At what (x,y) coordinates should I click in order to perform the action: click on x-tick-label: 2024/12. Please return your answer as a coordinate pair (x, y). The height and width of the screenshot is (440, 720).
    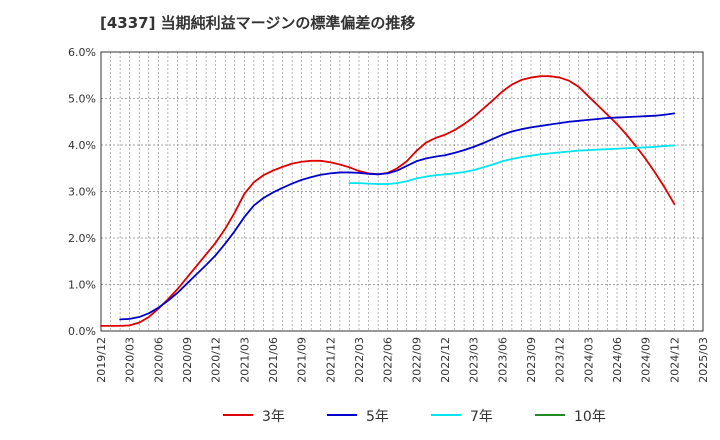
    Looking at the image, I should click on (674, 360).